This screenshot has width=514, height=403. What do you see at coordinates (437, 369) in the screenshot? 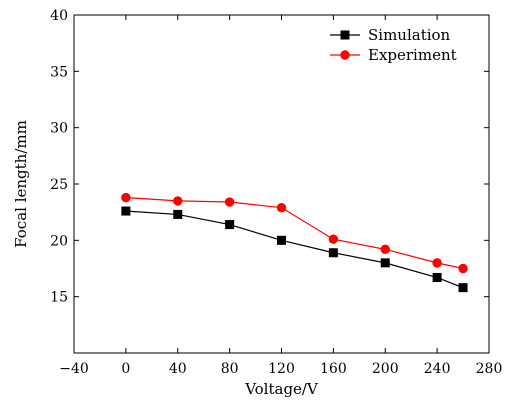
I see `x-tick-label: 240` at bounding box center [437, 369].